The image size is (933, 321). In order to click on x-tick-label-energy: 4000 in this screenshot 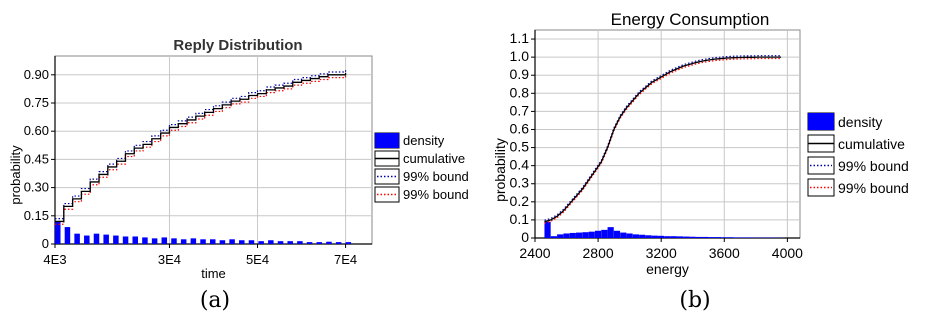, I will do `click(787, 253)`.